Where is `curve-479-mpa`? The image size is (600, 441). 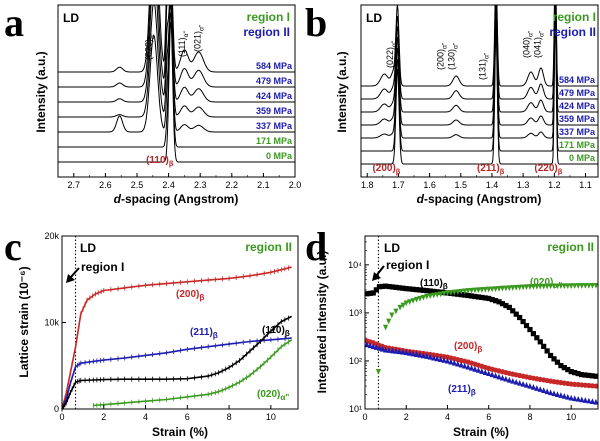
curve-479-mpa is located at coordinates (479, 52).